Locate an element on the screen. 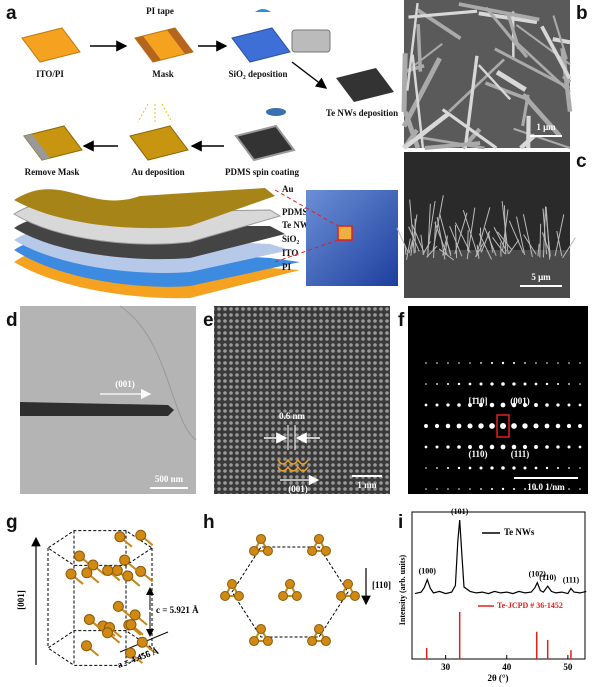 This screenshot has width=600, height=687. layer-label: PDMS is located at coordinates (295, 212).